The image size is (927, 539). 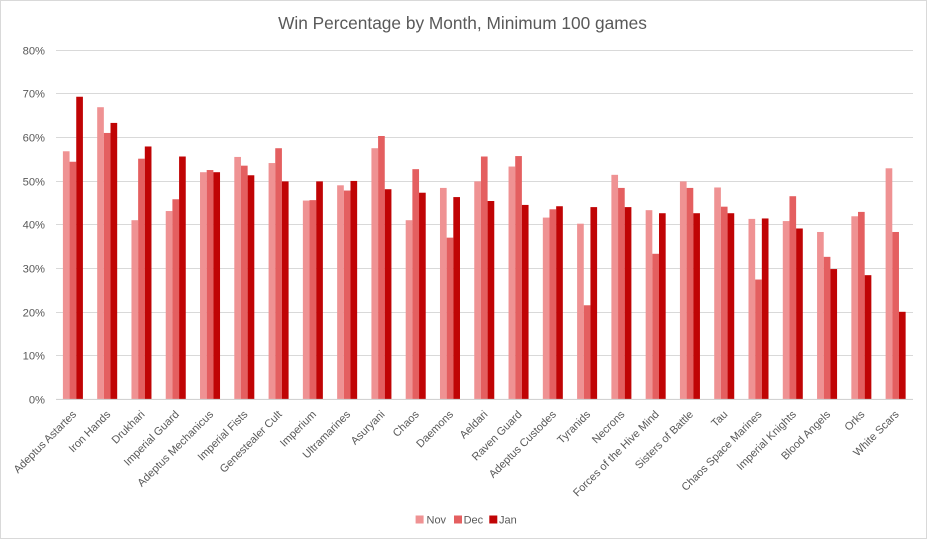 I want to click on svg-text: 60%, so click(x=34, y=139).